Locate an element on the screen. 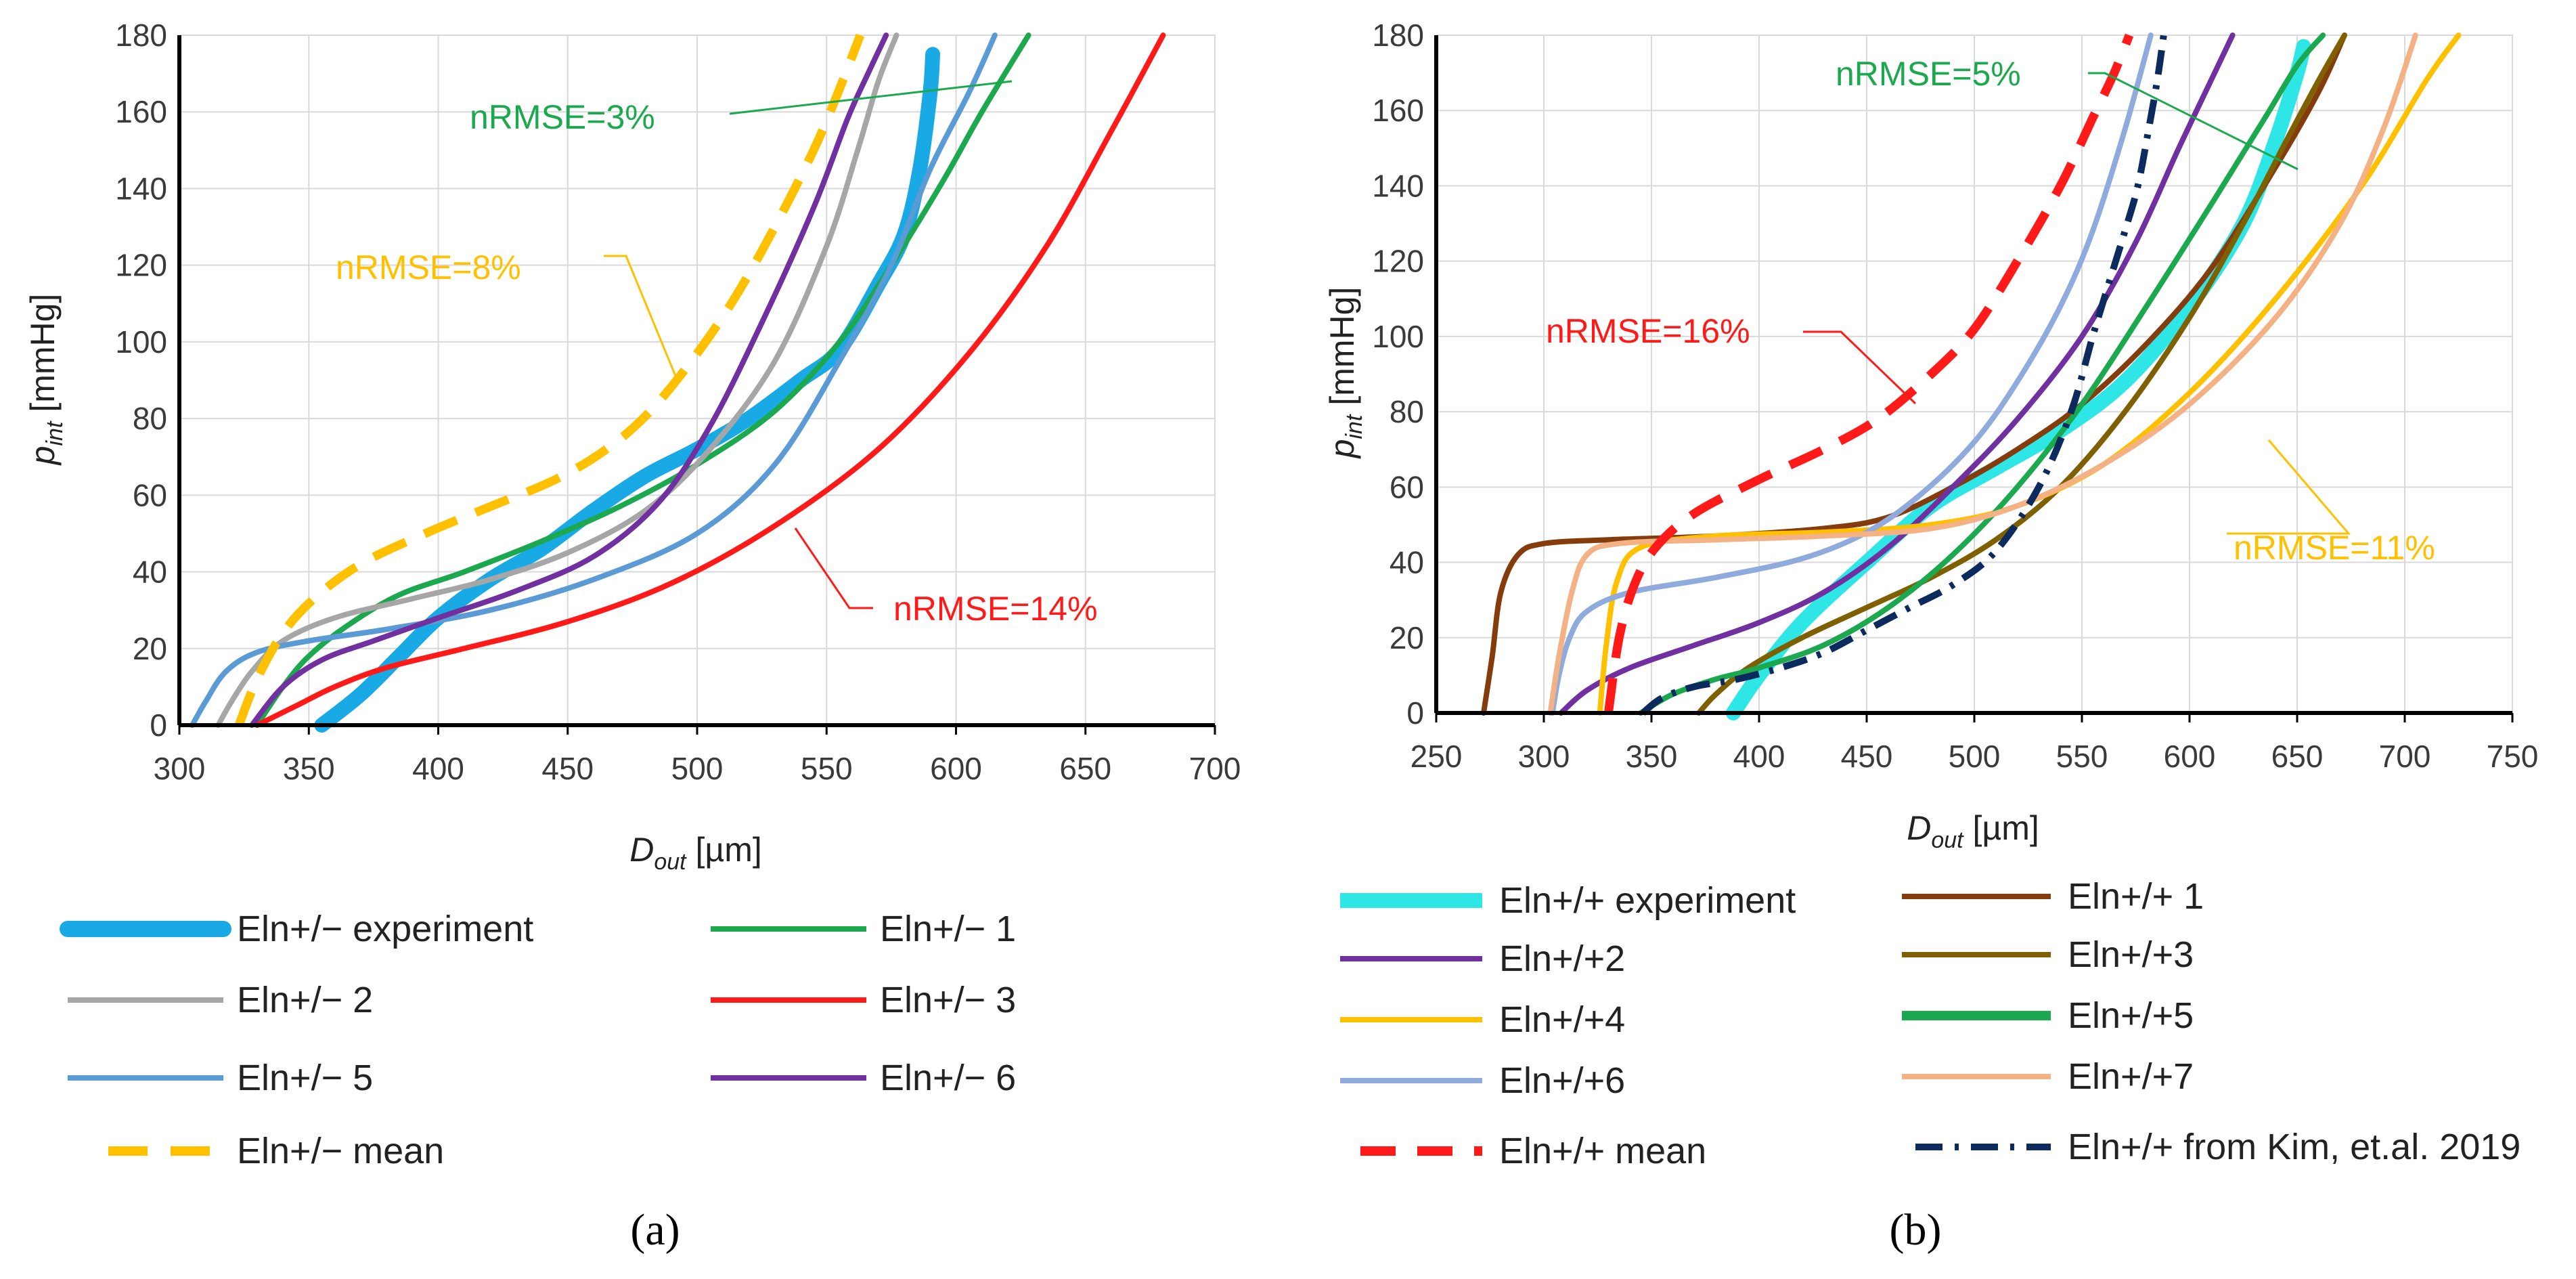 This screenshot has width=2576, height=1279. x-axis-label-b: Dout [µm] is located at coordinates (1973, 831).